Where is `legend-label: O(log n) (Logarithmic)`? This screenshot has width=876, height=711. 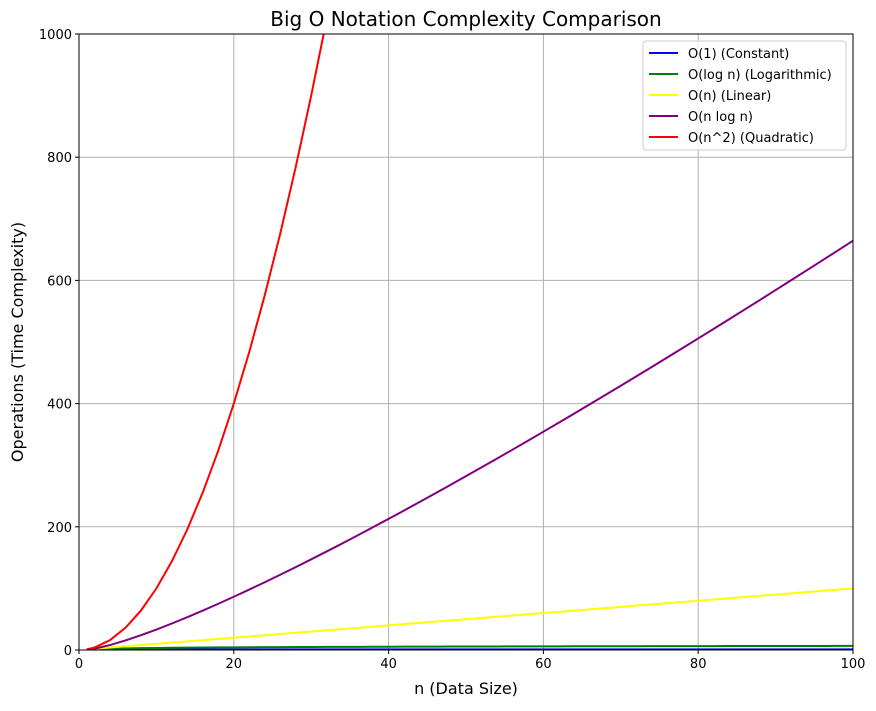
legend-label: O(log n) (Logarithmic) is located at coordinates (760, 75).